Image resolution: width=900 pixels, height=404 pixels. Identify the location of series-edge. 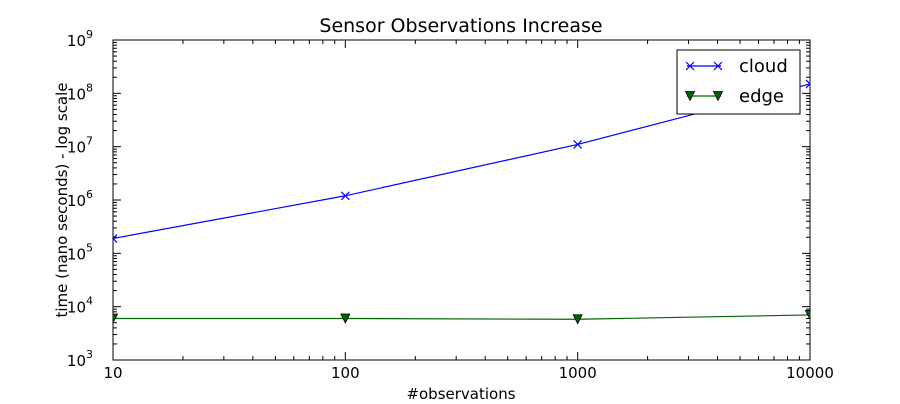
(461, 317).